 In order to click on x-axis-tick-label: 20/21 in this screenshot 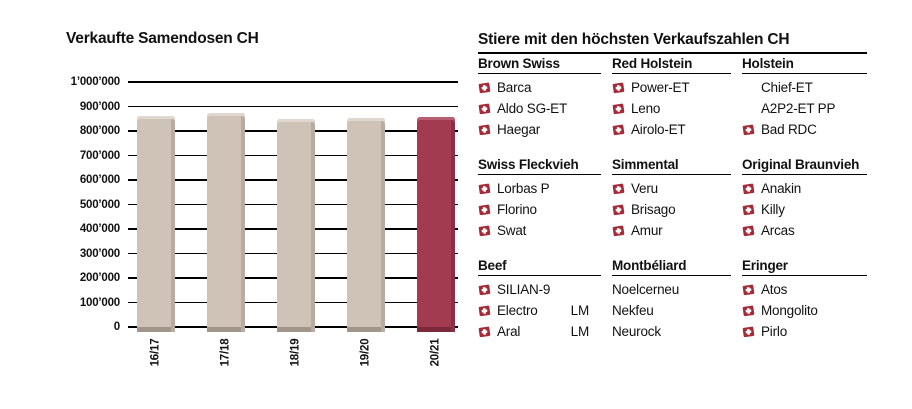, I will do `click(435, 352)`.